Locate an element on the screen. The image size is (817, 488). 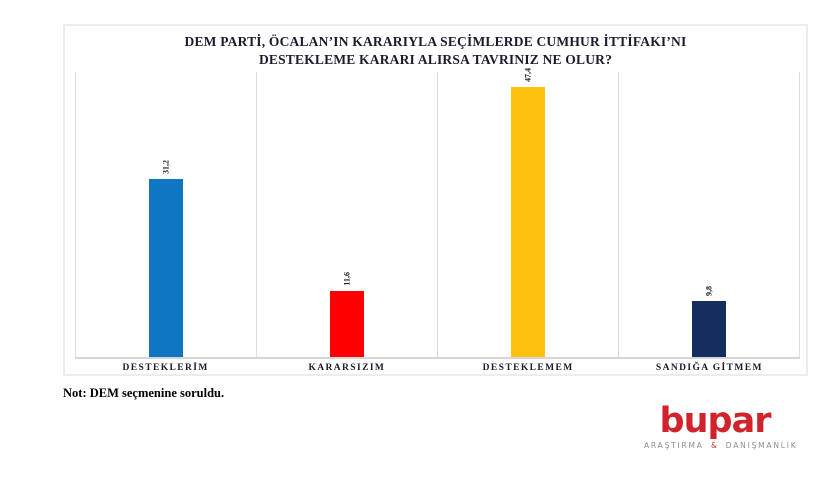
bar-value-label: 47,4 is located at coordinates (528, 74).